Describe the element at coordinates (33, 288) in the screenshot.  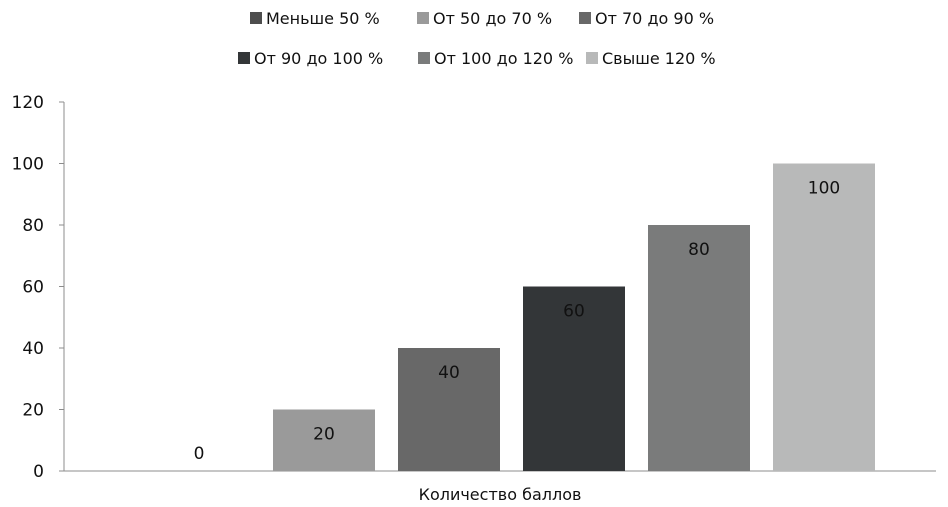
I see `y-tick-label: 60` at that location.